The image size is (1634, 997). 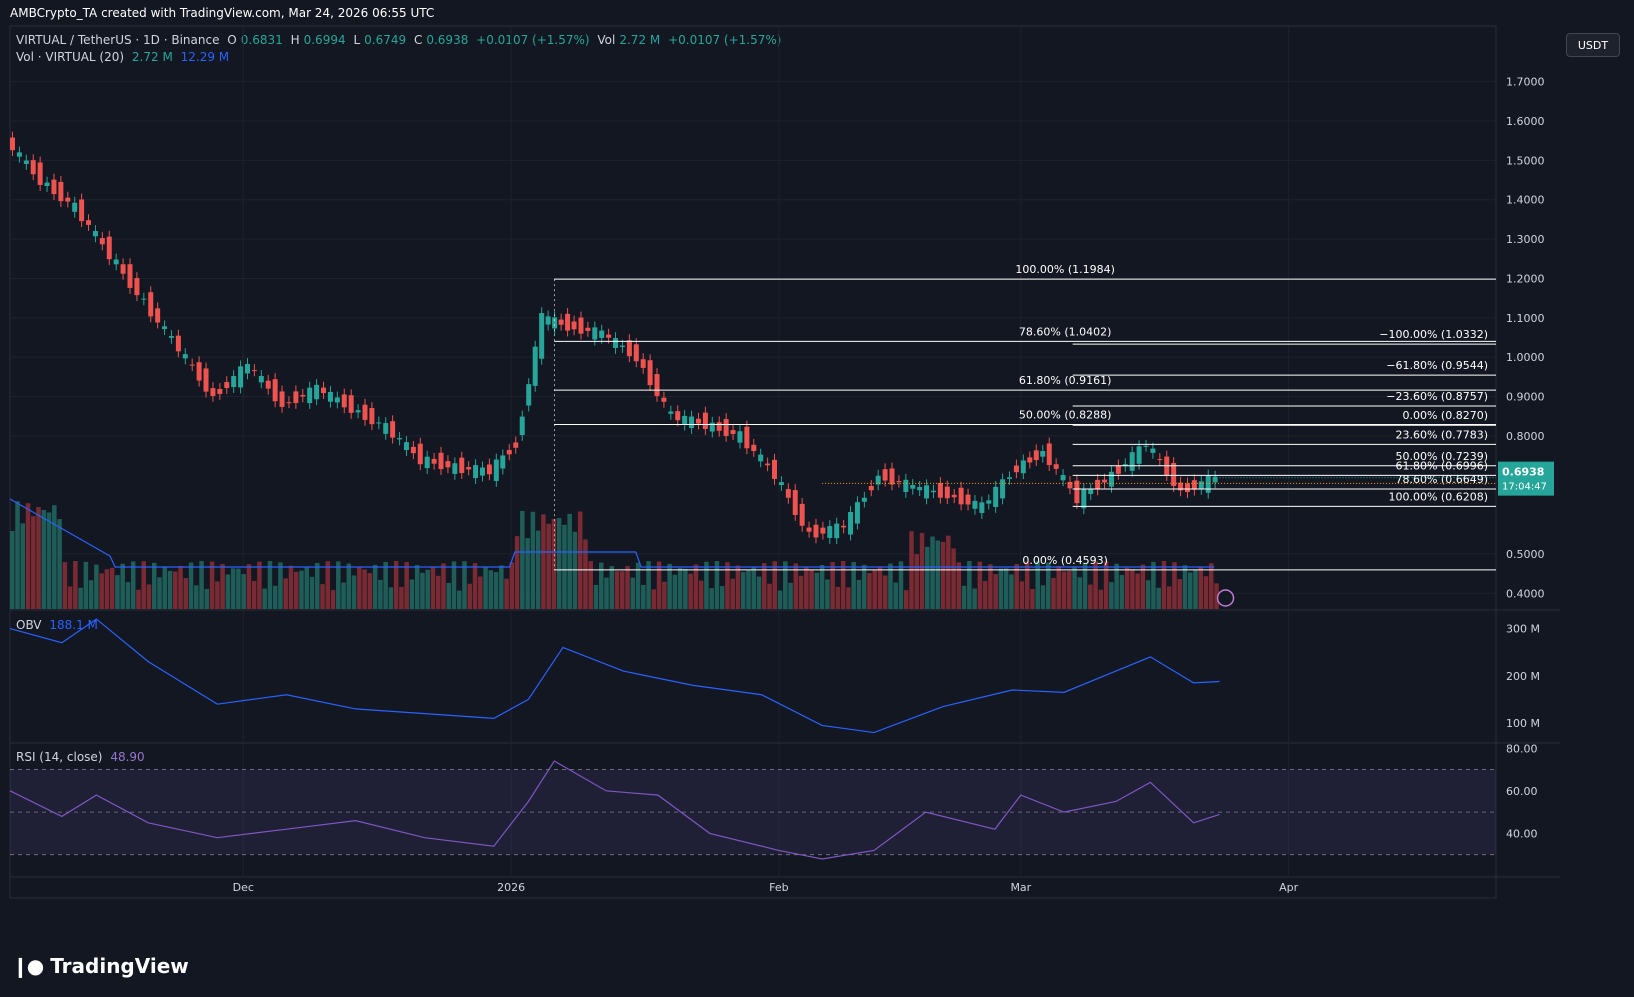 I want to click on fib-level-label: 61.80% (0.6996), so click(x=1441, y=465).